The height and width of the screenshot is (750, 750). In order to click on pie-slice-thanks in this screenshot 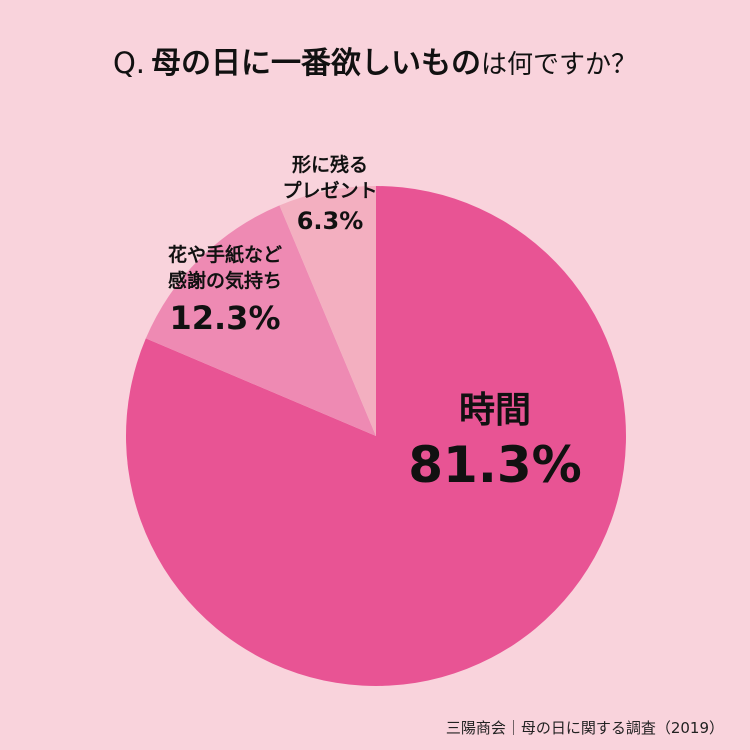, I will do `click(260, 320)`.